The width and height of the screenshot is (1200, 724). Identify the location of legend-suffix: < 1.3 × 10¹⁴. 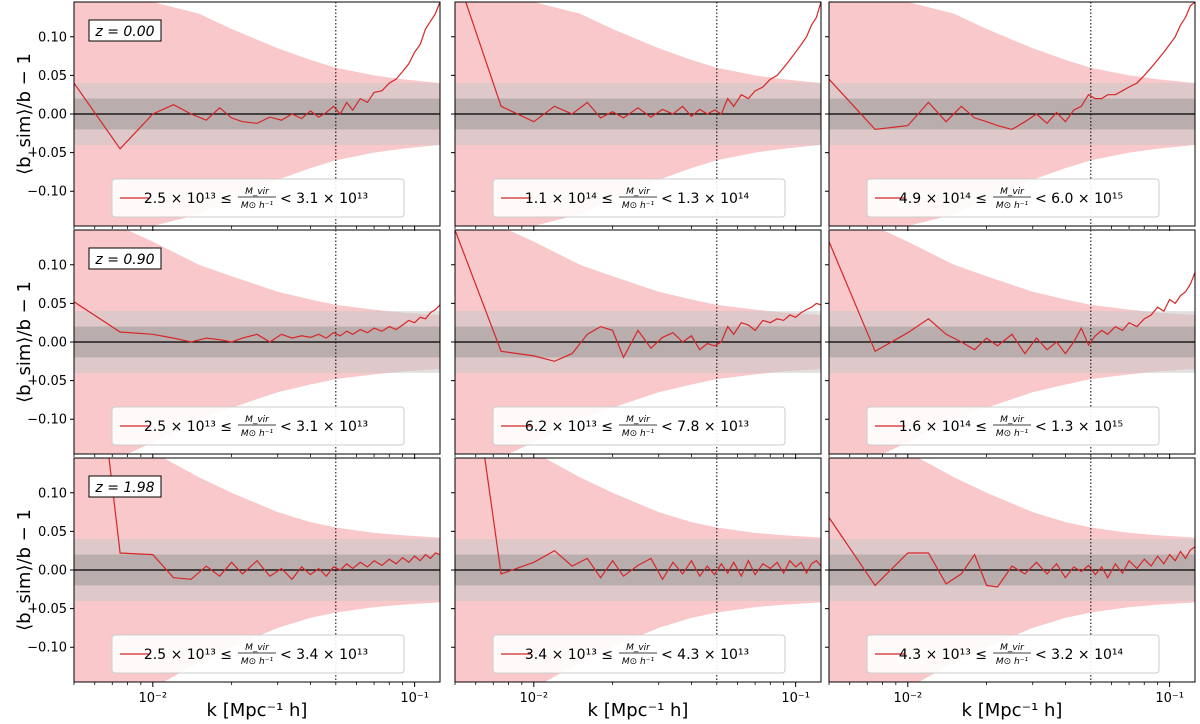
(705, 199).